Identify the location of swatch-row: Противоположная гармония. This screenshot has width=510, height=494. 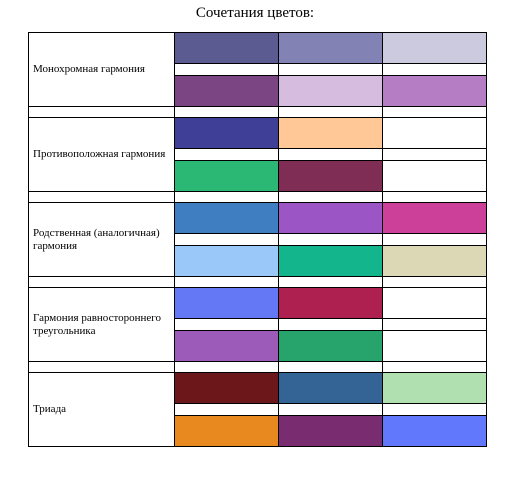
(257, 154).